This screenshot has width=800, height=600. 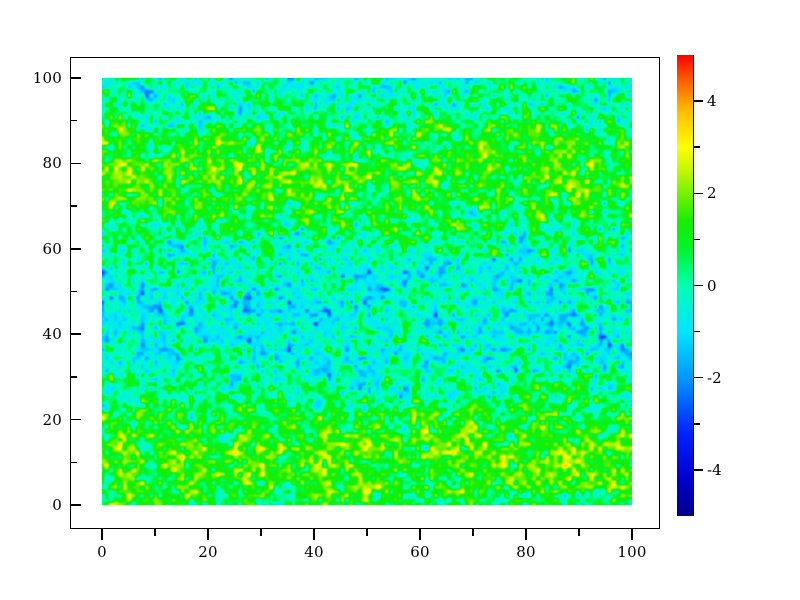 I want to click on x-axis-tick-label: 20, so click(x=208, y=552).